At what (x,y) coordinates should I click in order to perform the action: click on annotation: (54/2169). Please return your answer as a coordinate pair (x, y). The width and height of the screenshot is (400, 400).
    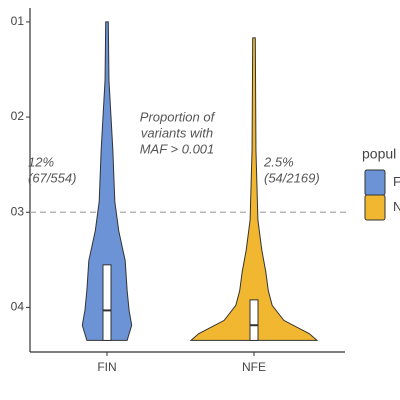
    Looking at the image, I should click on (292, 177).